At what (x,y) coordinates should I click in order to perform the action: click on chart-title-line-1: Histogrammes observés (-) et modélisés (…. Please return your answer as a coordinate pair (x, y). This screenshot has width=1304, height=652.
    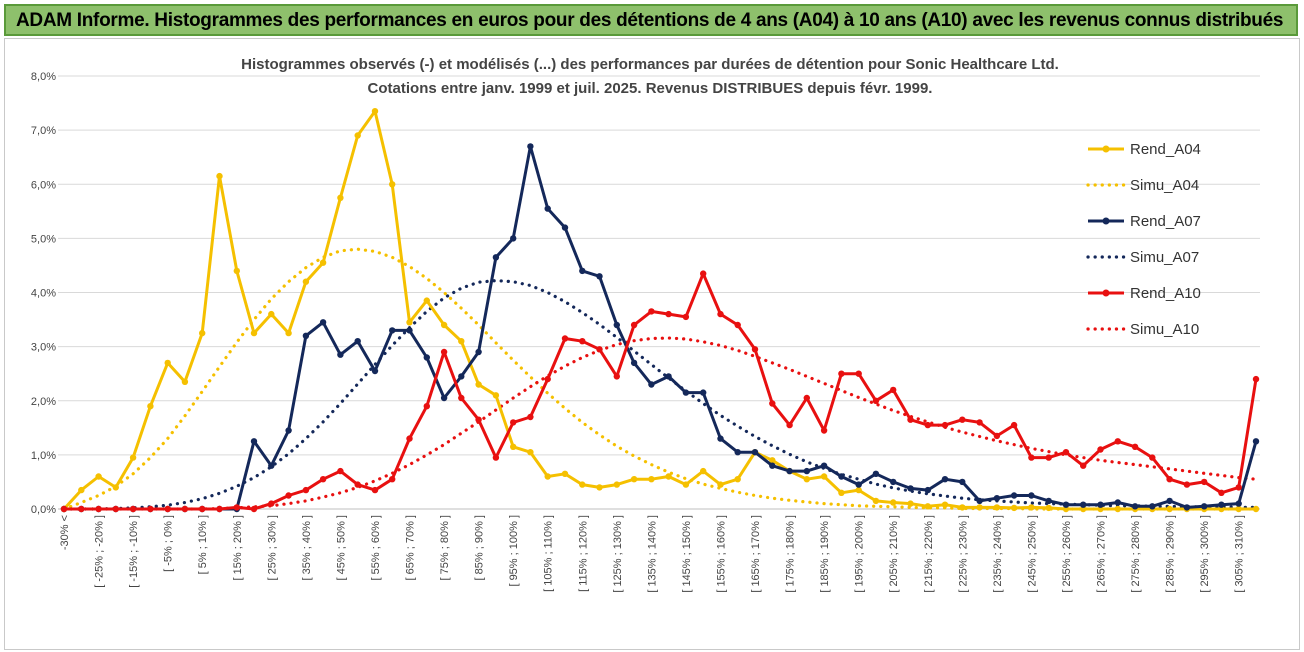
    Looking at the image, I should click on (650, 64).